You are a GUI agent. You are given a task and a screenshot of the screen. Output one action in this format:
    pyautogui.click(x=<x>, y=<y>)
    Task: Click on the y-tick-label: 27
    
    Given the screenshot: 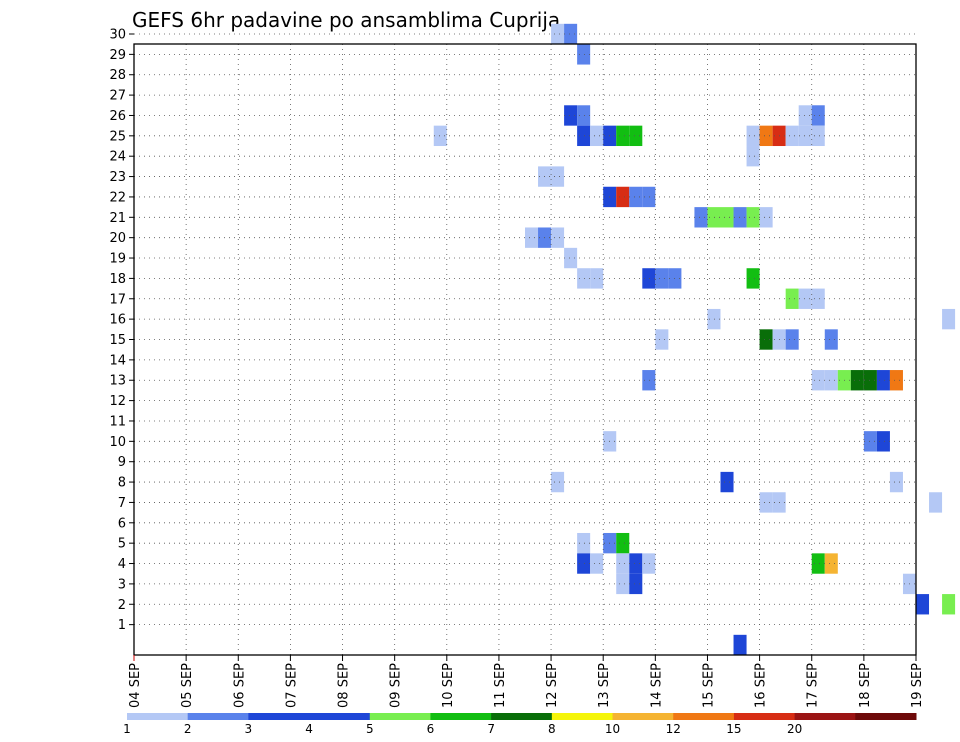 What is the action you would take?
    pyautogui.click(x=117, y=96)
    